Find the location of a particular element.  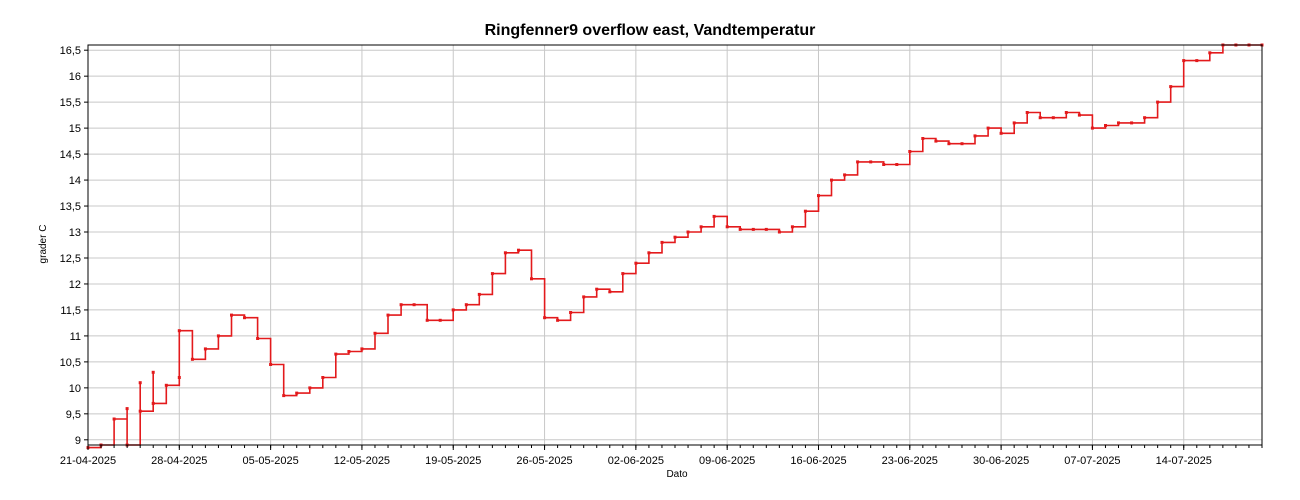

x-tick-label: 28-04-2025 is located at coordinates (179, 461).